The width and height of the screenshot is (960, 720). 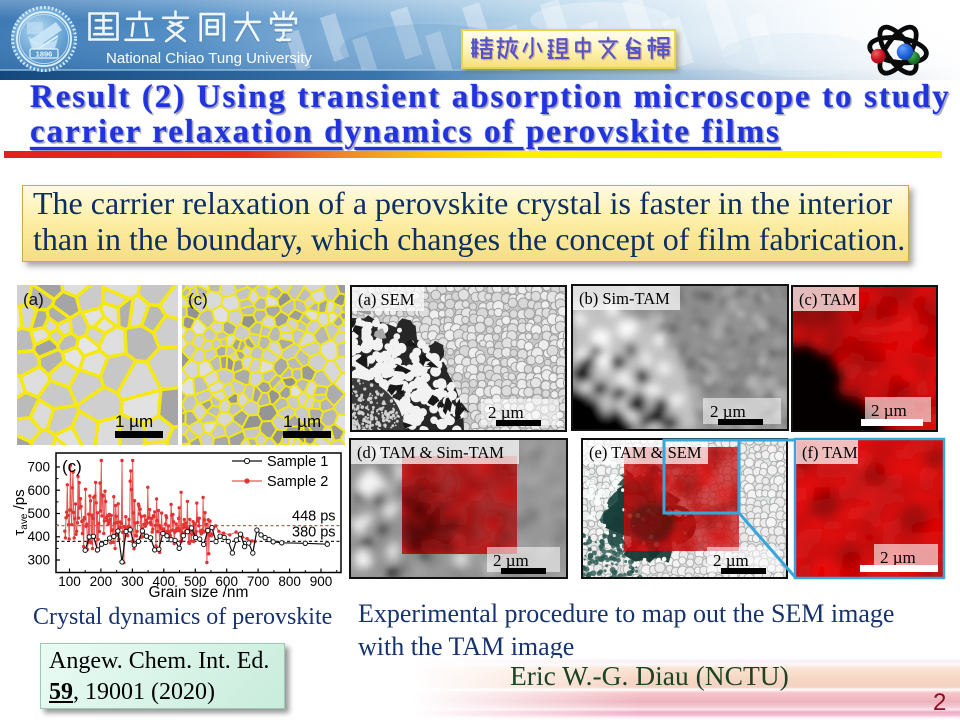 What do you see at coordinates (199, 592) in the screenshot?
I see `svg-text: Grain size /nm` at bounding box center [199, 592].